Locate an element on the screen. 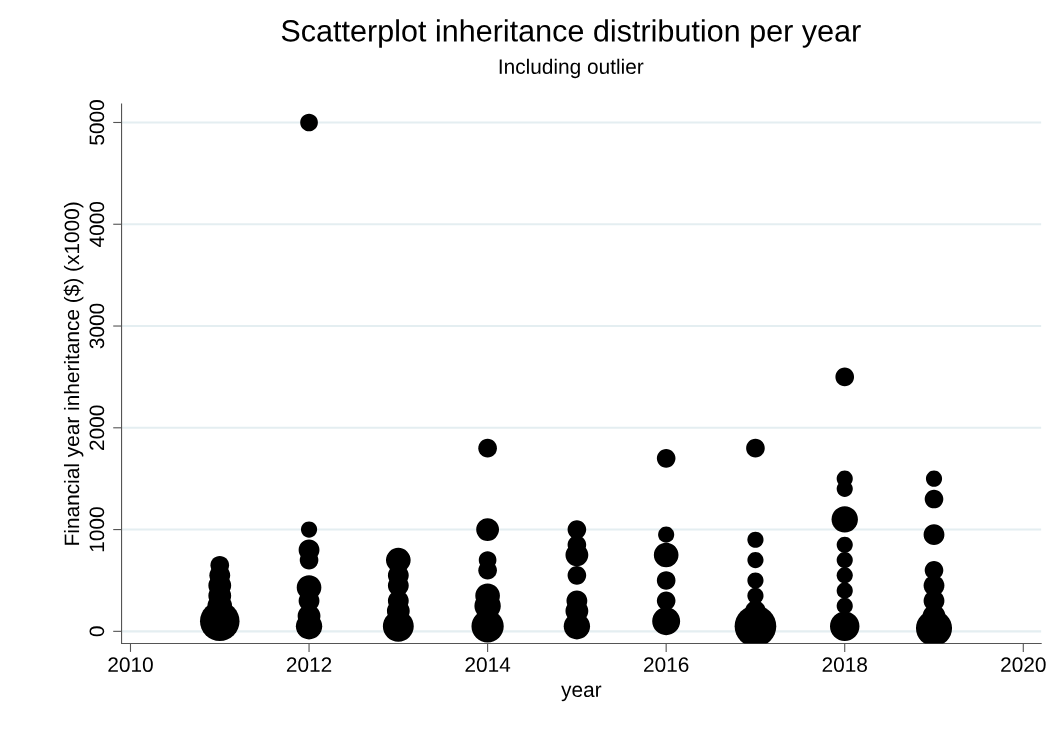 Image resolution: width=1057 pixels, height=744 pixels. x-tick-label: 2012 is located at coordinates (309, 665).